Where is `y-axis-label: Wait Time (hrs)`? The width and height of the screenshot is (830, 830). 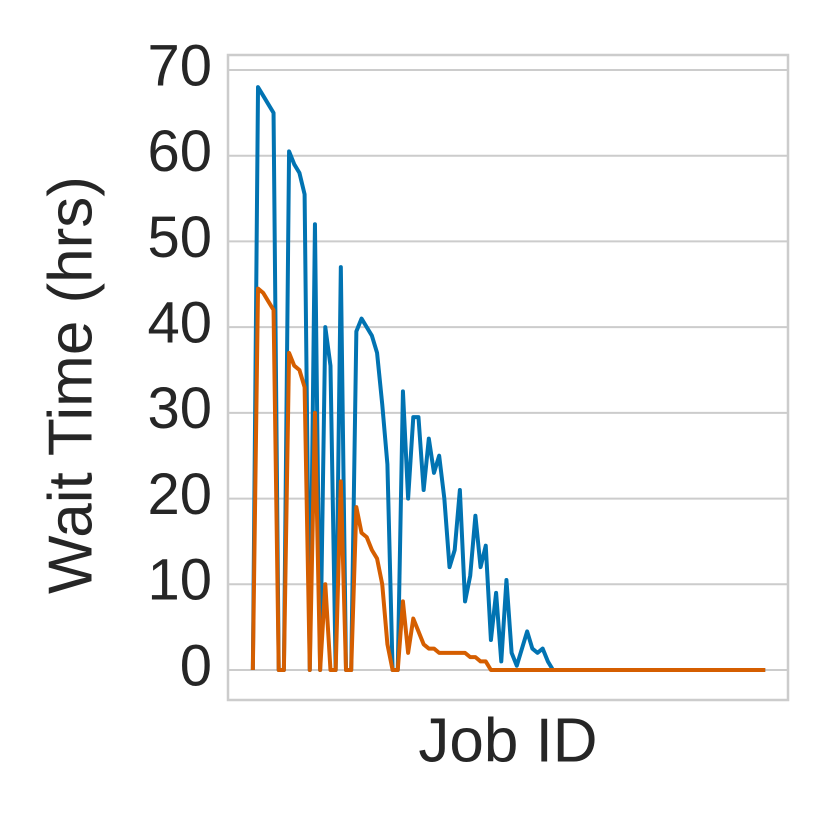
y-axis-label: Wait Time (hrs) is located at coordinates (70, 385).